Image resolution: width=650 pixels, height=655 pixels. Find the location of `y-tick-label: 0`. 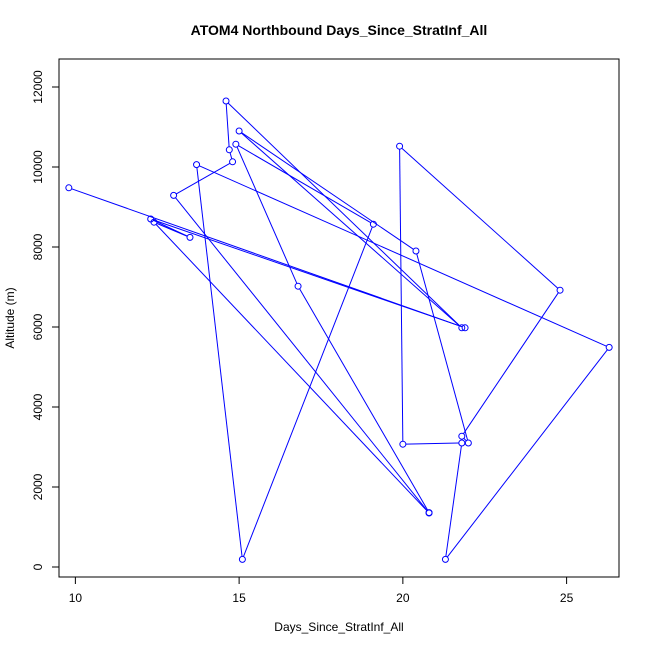

y-tick-label: 0 is located at coordinates (38, 566).